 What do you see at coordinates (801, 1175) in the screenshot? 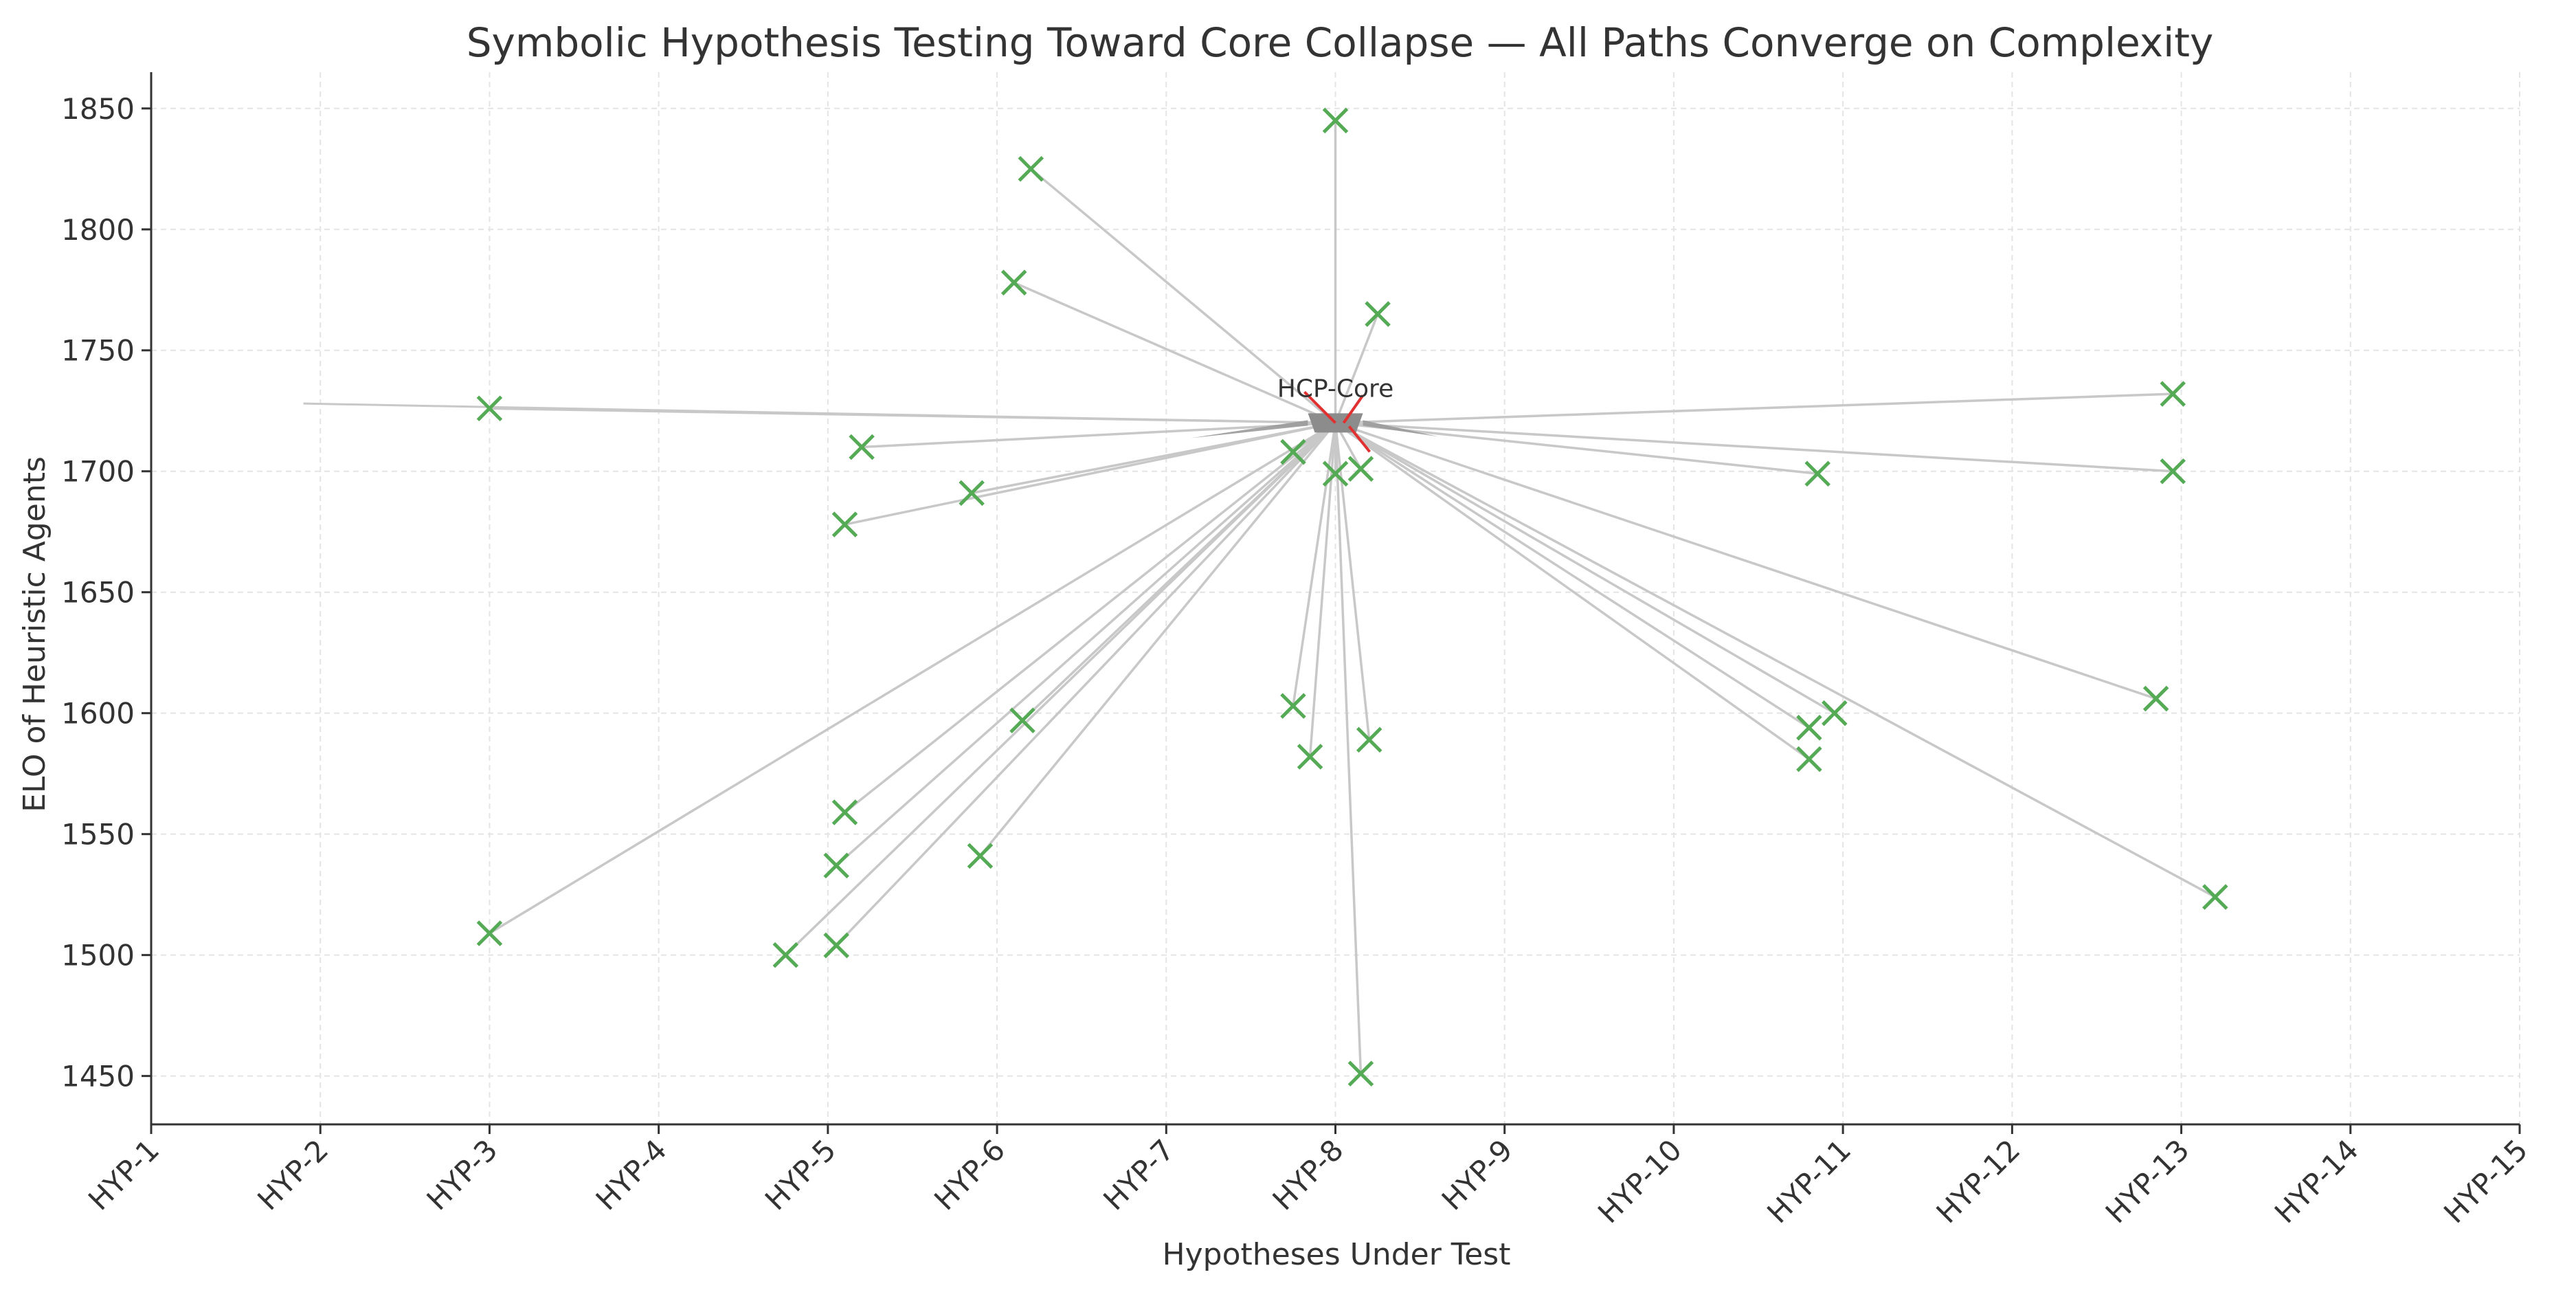
I see `x-tick-label: HYP-5` at bounding box center [801, 1175].